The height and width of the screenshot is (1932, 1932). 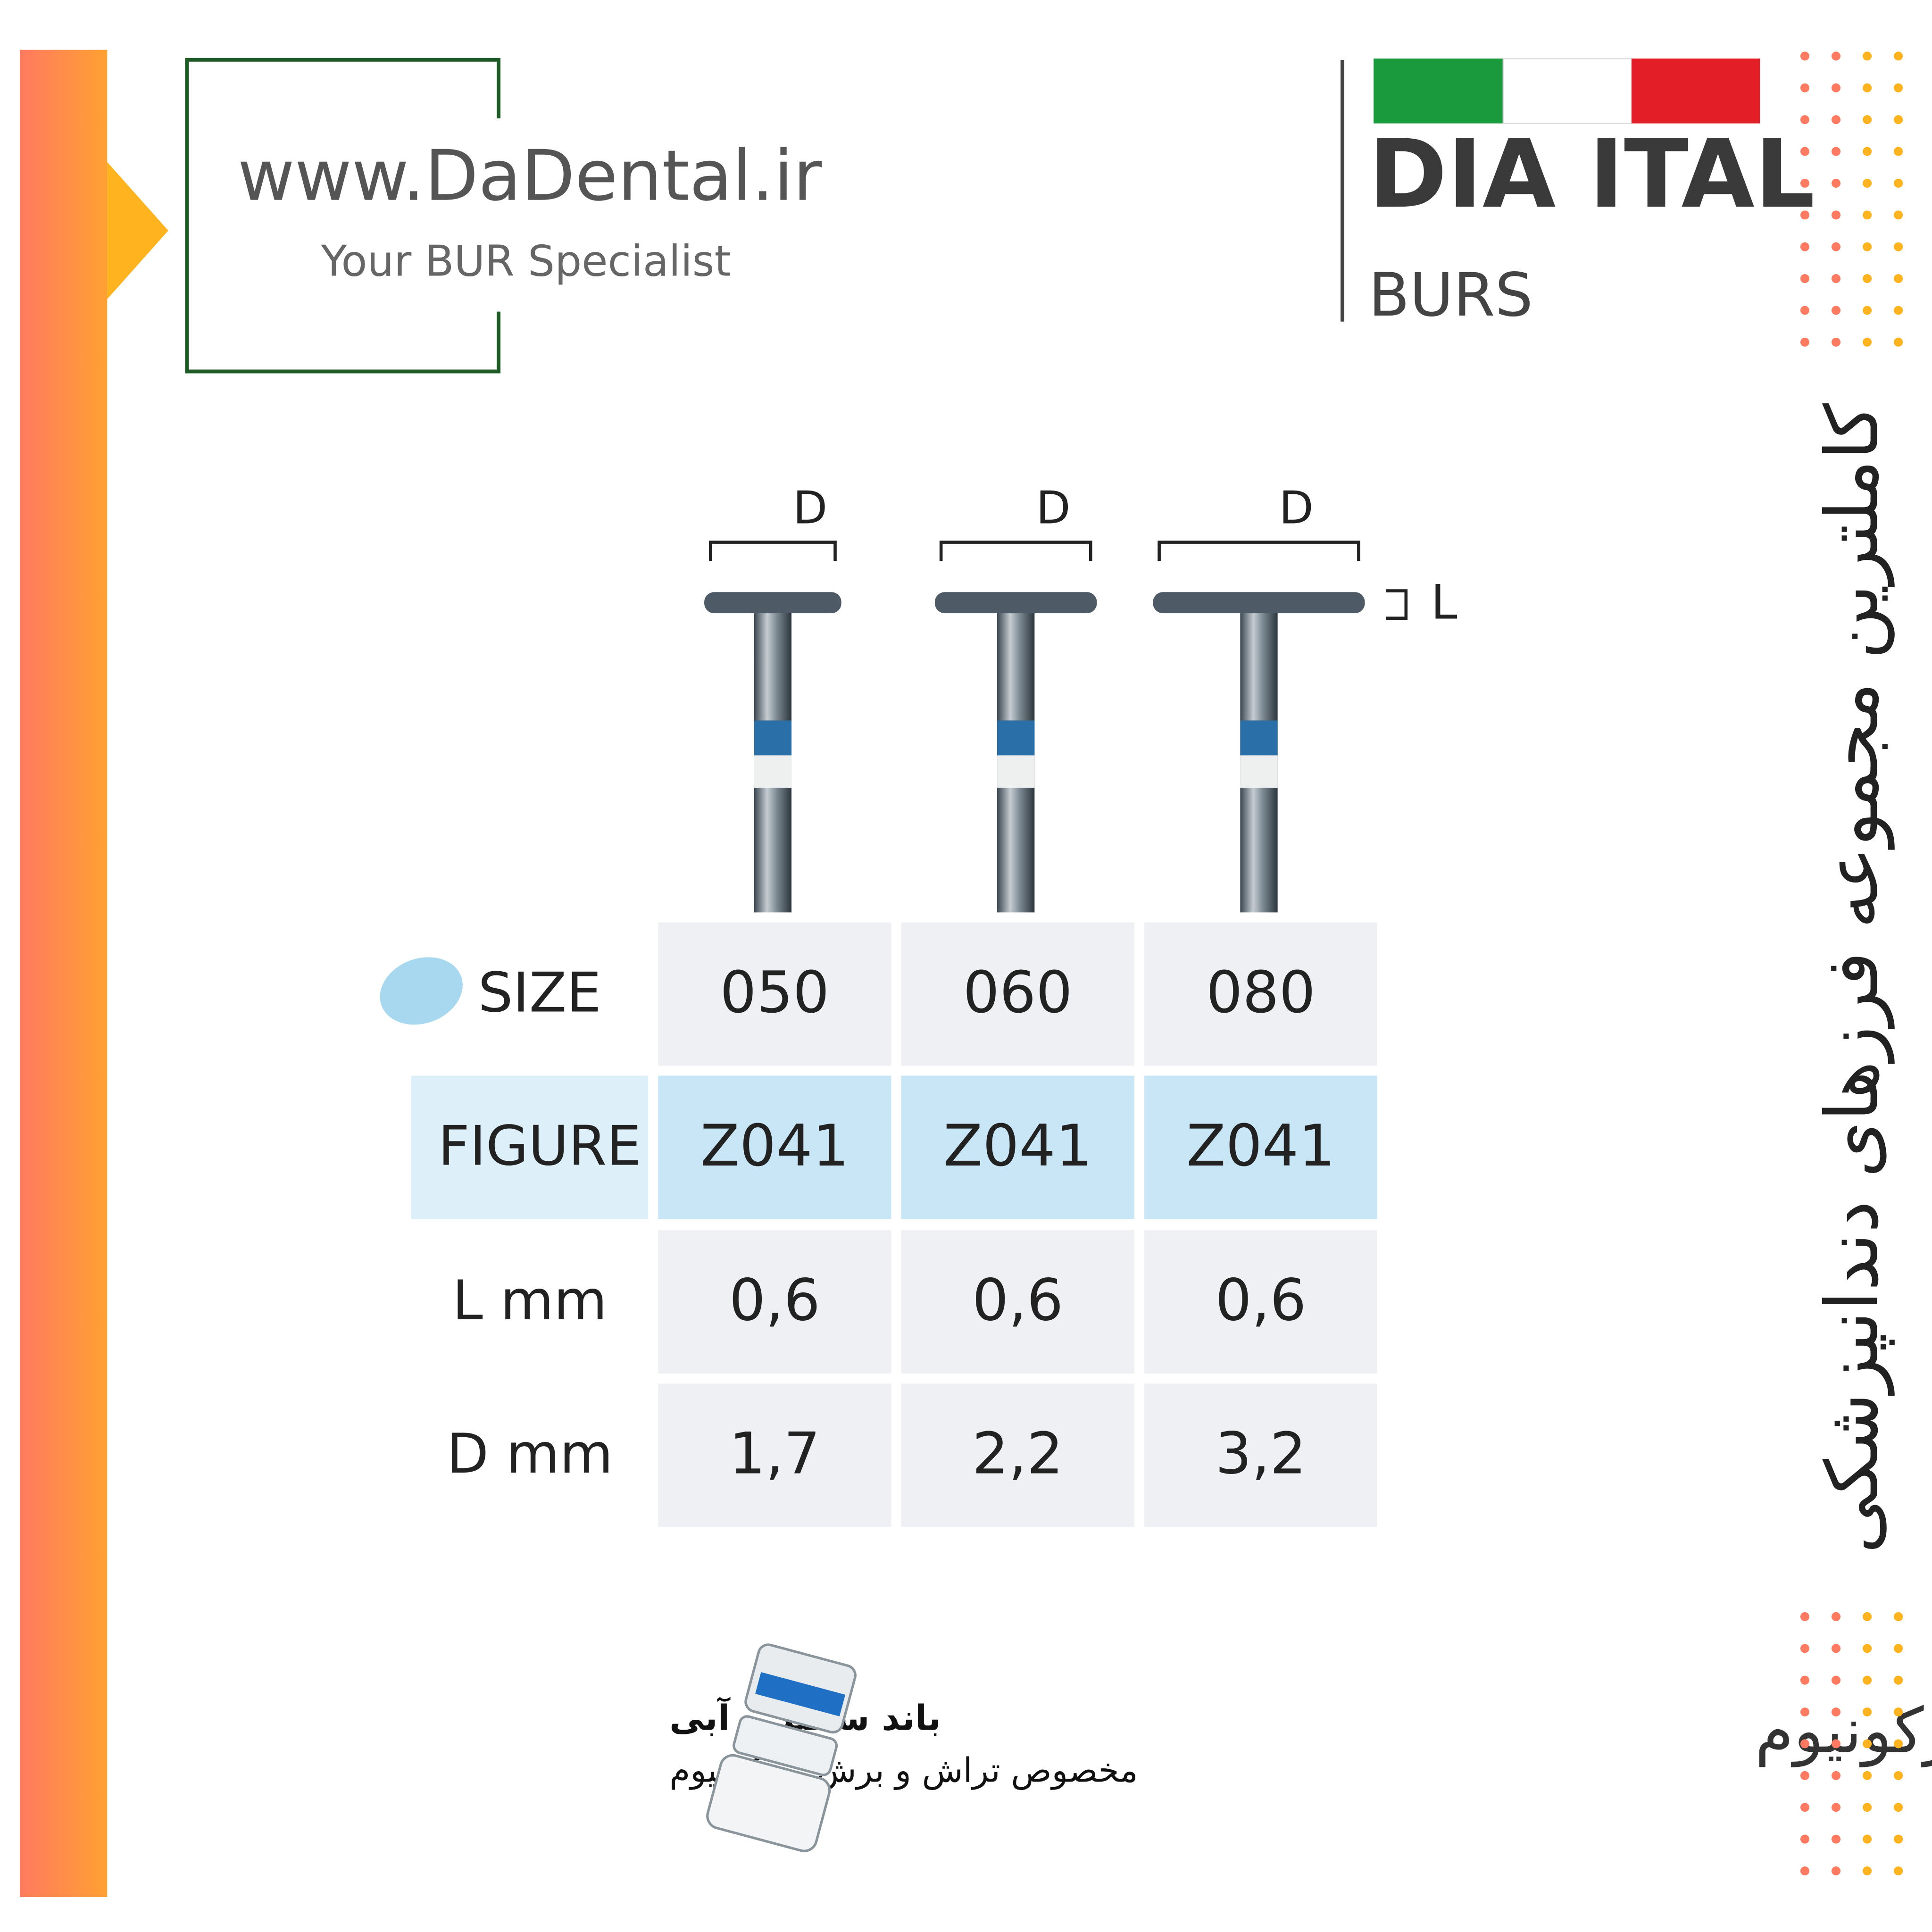 I want to click on product-title: دیسک الماسی زیرکونیوم, so click(x=1844, y=1731).